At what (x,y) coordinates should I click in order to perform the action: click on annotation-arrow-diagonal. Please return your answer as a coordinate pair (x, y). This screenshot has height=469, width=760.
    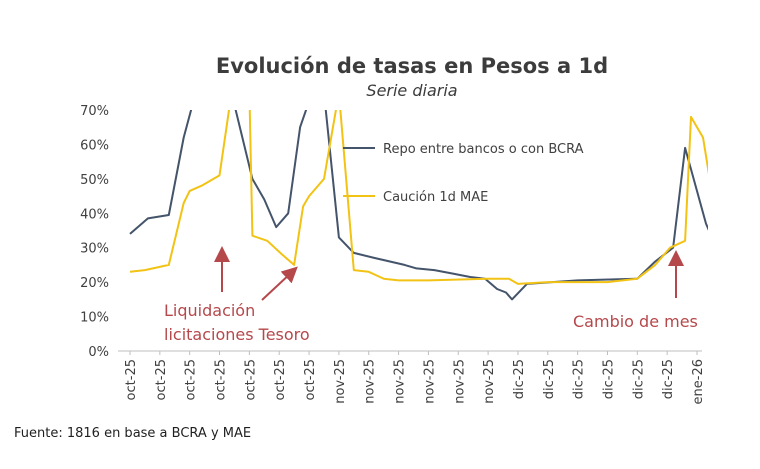
    Looking at the image, I should click on (279, 283).